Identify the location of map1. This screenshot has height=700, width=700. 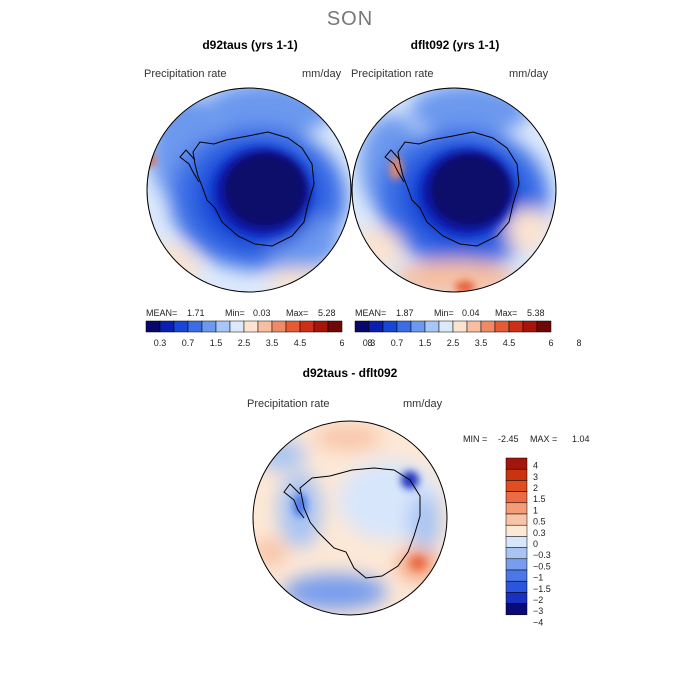
(249, 190).